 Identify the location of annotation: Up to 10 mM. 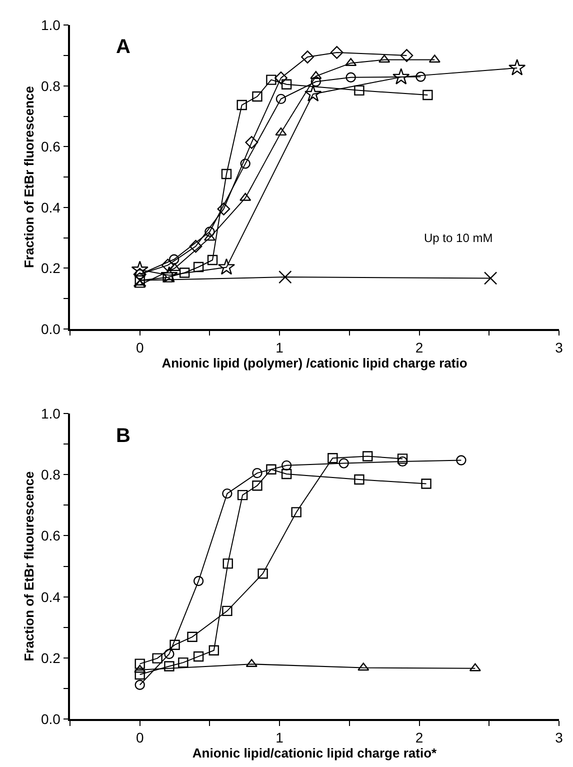
(458, 238).